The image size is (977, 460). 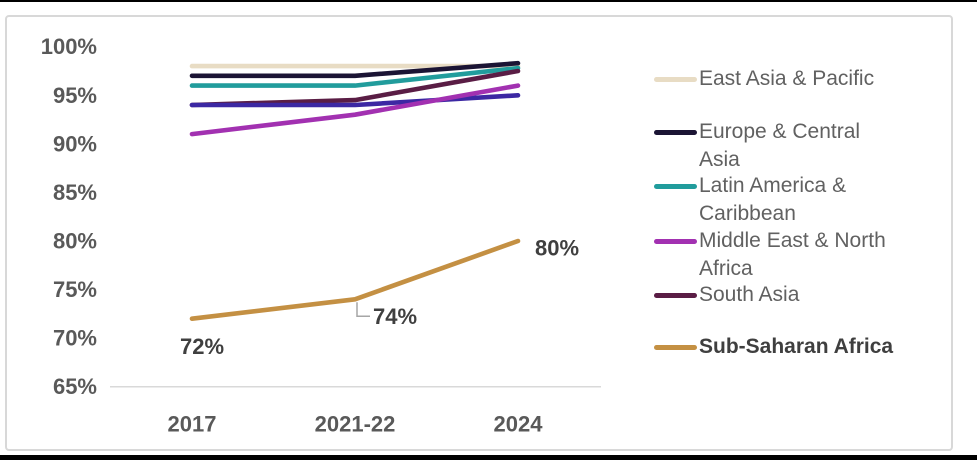 What do you see at coordinates (75, 192) in the screenshot?
I see `y-tick-label: 85%` at bounding box center [75, 192].